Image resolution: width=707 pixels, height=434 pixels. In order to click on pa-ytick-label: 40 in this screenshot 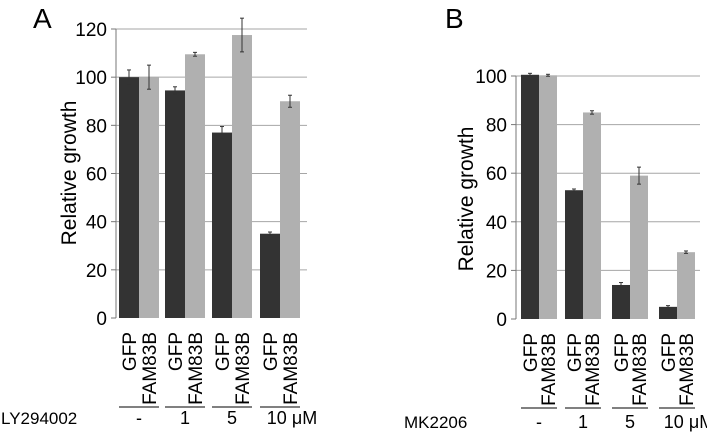, I will do `click(96, 223)`.